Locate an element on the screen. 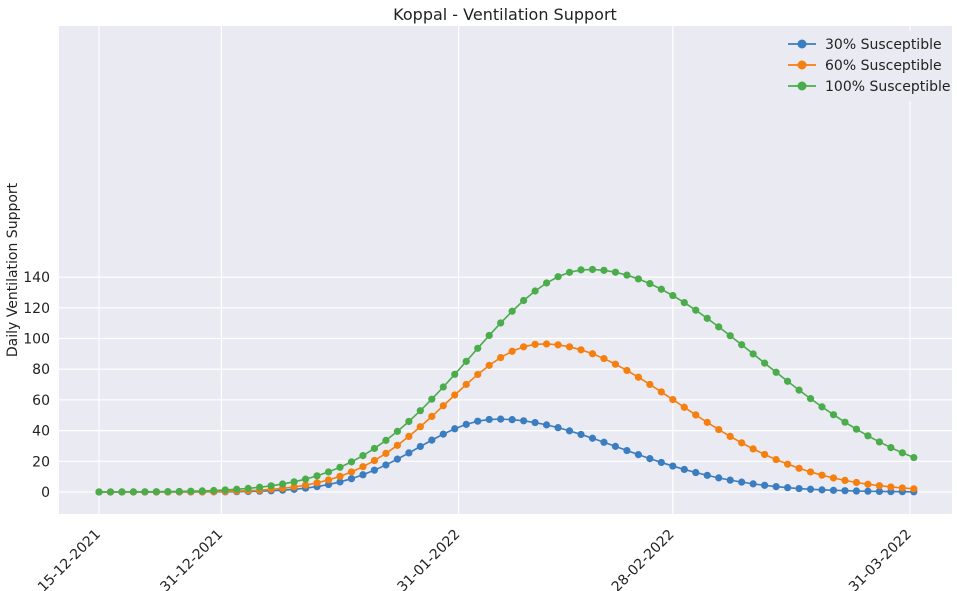 Image resolution: width=957 pixels, height=591 pixels. y-tick-label: 100 is located at coordinates (36, 340).